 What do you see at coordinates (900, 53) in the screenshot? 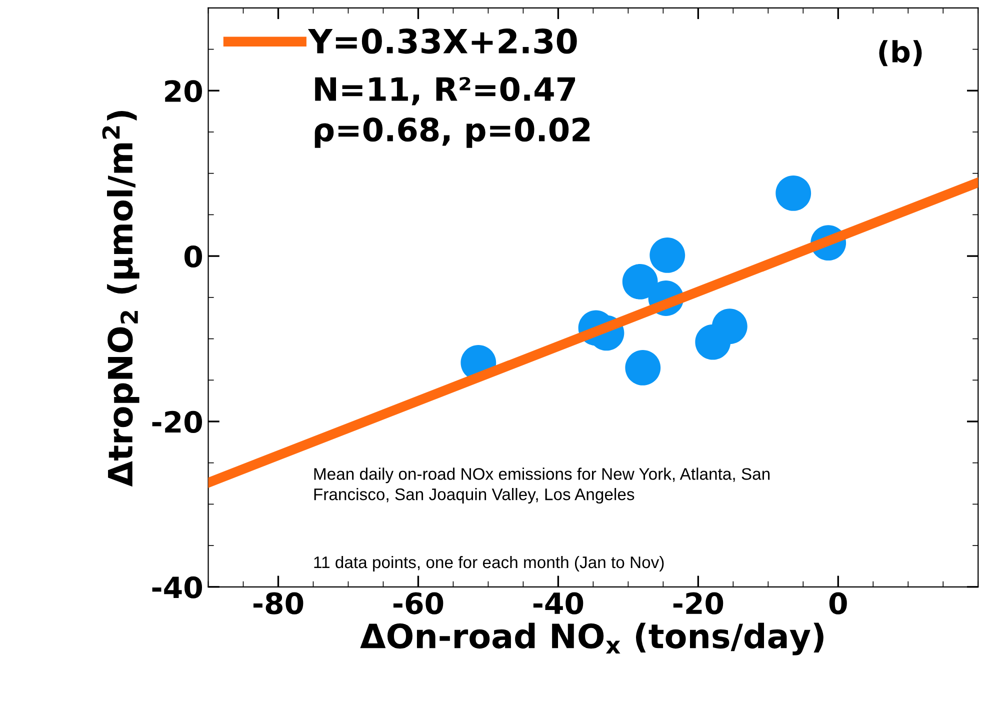
I see `annotation: (b)` at bounding box center [900, 53].